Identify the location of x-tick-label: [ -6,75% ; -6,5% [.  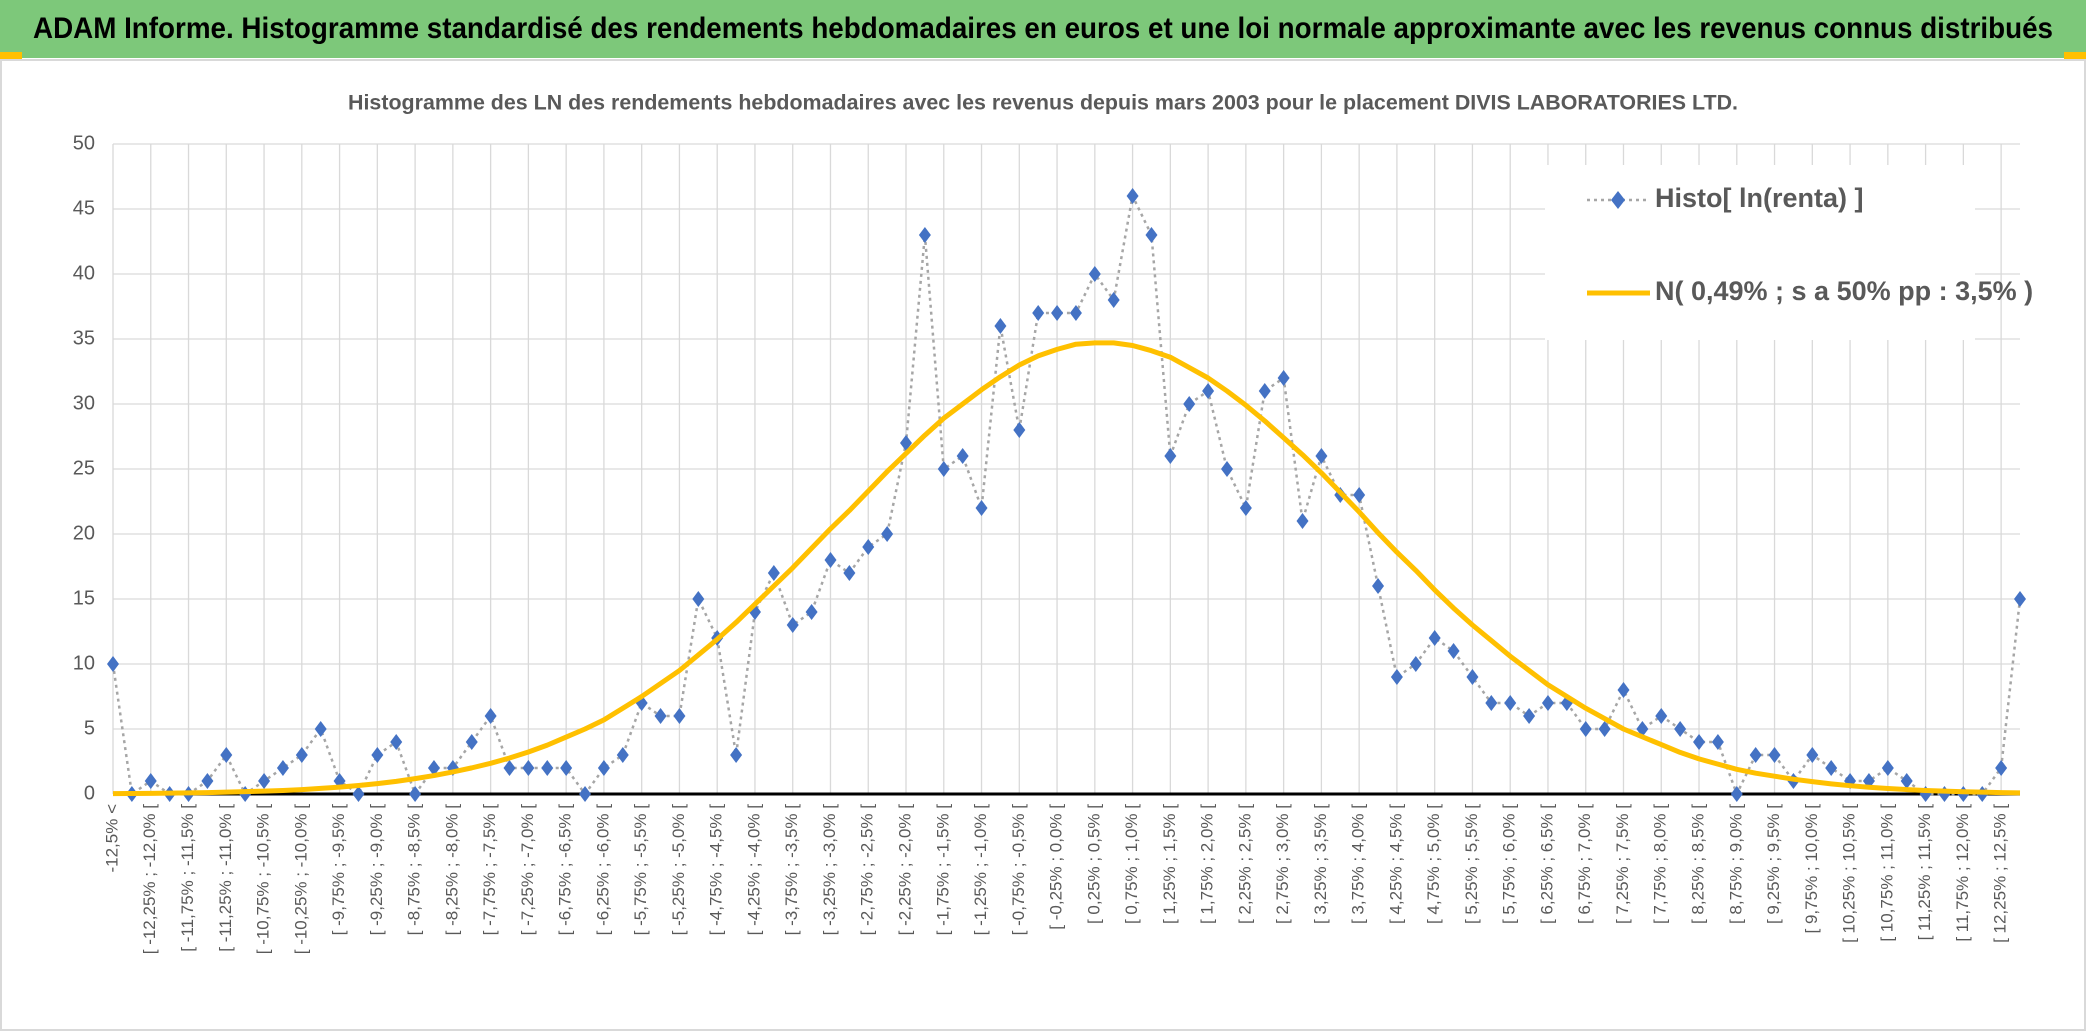
(565, 870).